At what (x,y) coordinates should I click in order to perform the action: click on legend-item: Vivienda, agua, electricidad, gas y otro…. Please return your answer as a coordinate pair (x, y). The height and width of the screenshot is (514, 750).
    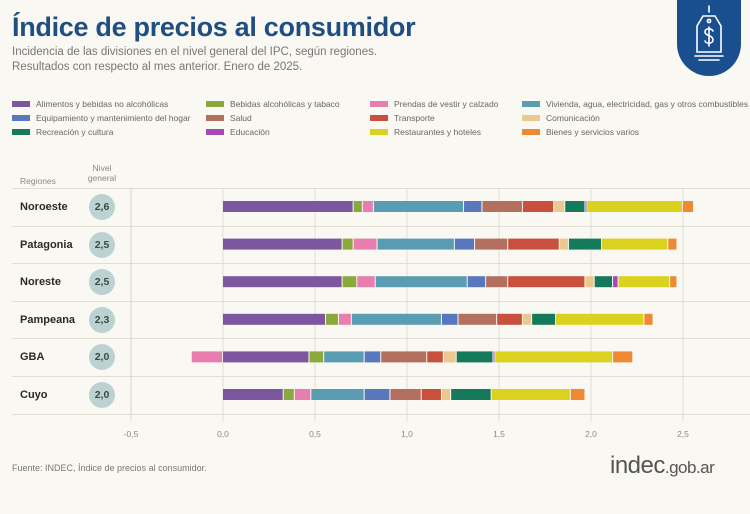
    Looking at the image, I should click on (635, 104).